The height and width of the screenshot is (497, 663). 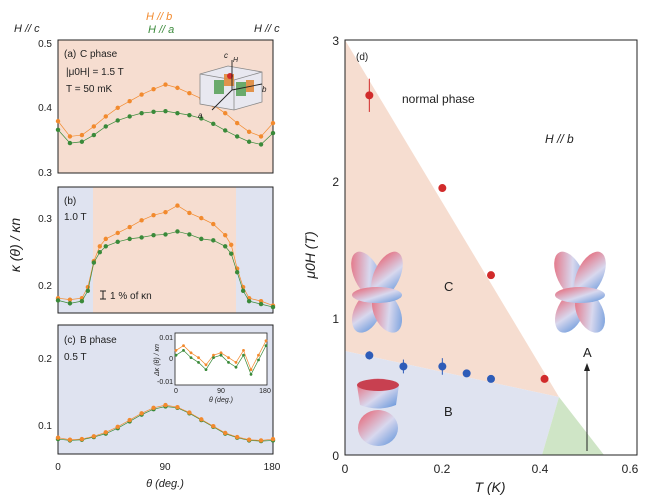 What do you see at coordinates (221, 400) in the screenshot?
I see `inset-xlabel: θ (deg.)` at bounding box center [221, 400].